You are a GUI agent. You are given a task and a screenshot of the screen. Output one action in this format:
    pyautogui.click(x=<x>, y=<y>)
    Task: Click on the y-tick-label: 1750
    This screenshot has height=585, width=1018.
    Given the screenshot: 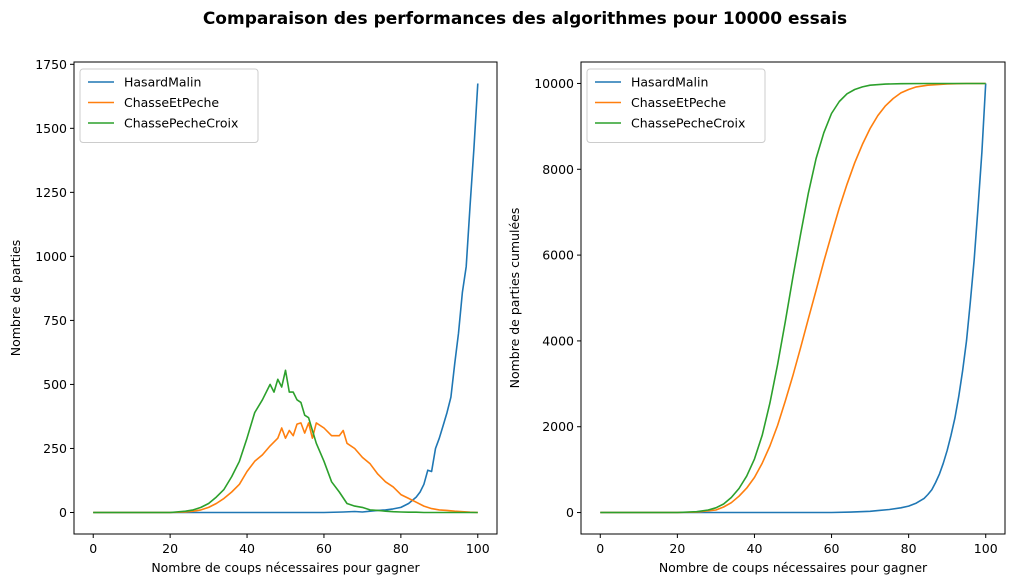 What is the action you would take?
    pyautogui.click(x=51, y=64)
    